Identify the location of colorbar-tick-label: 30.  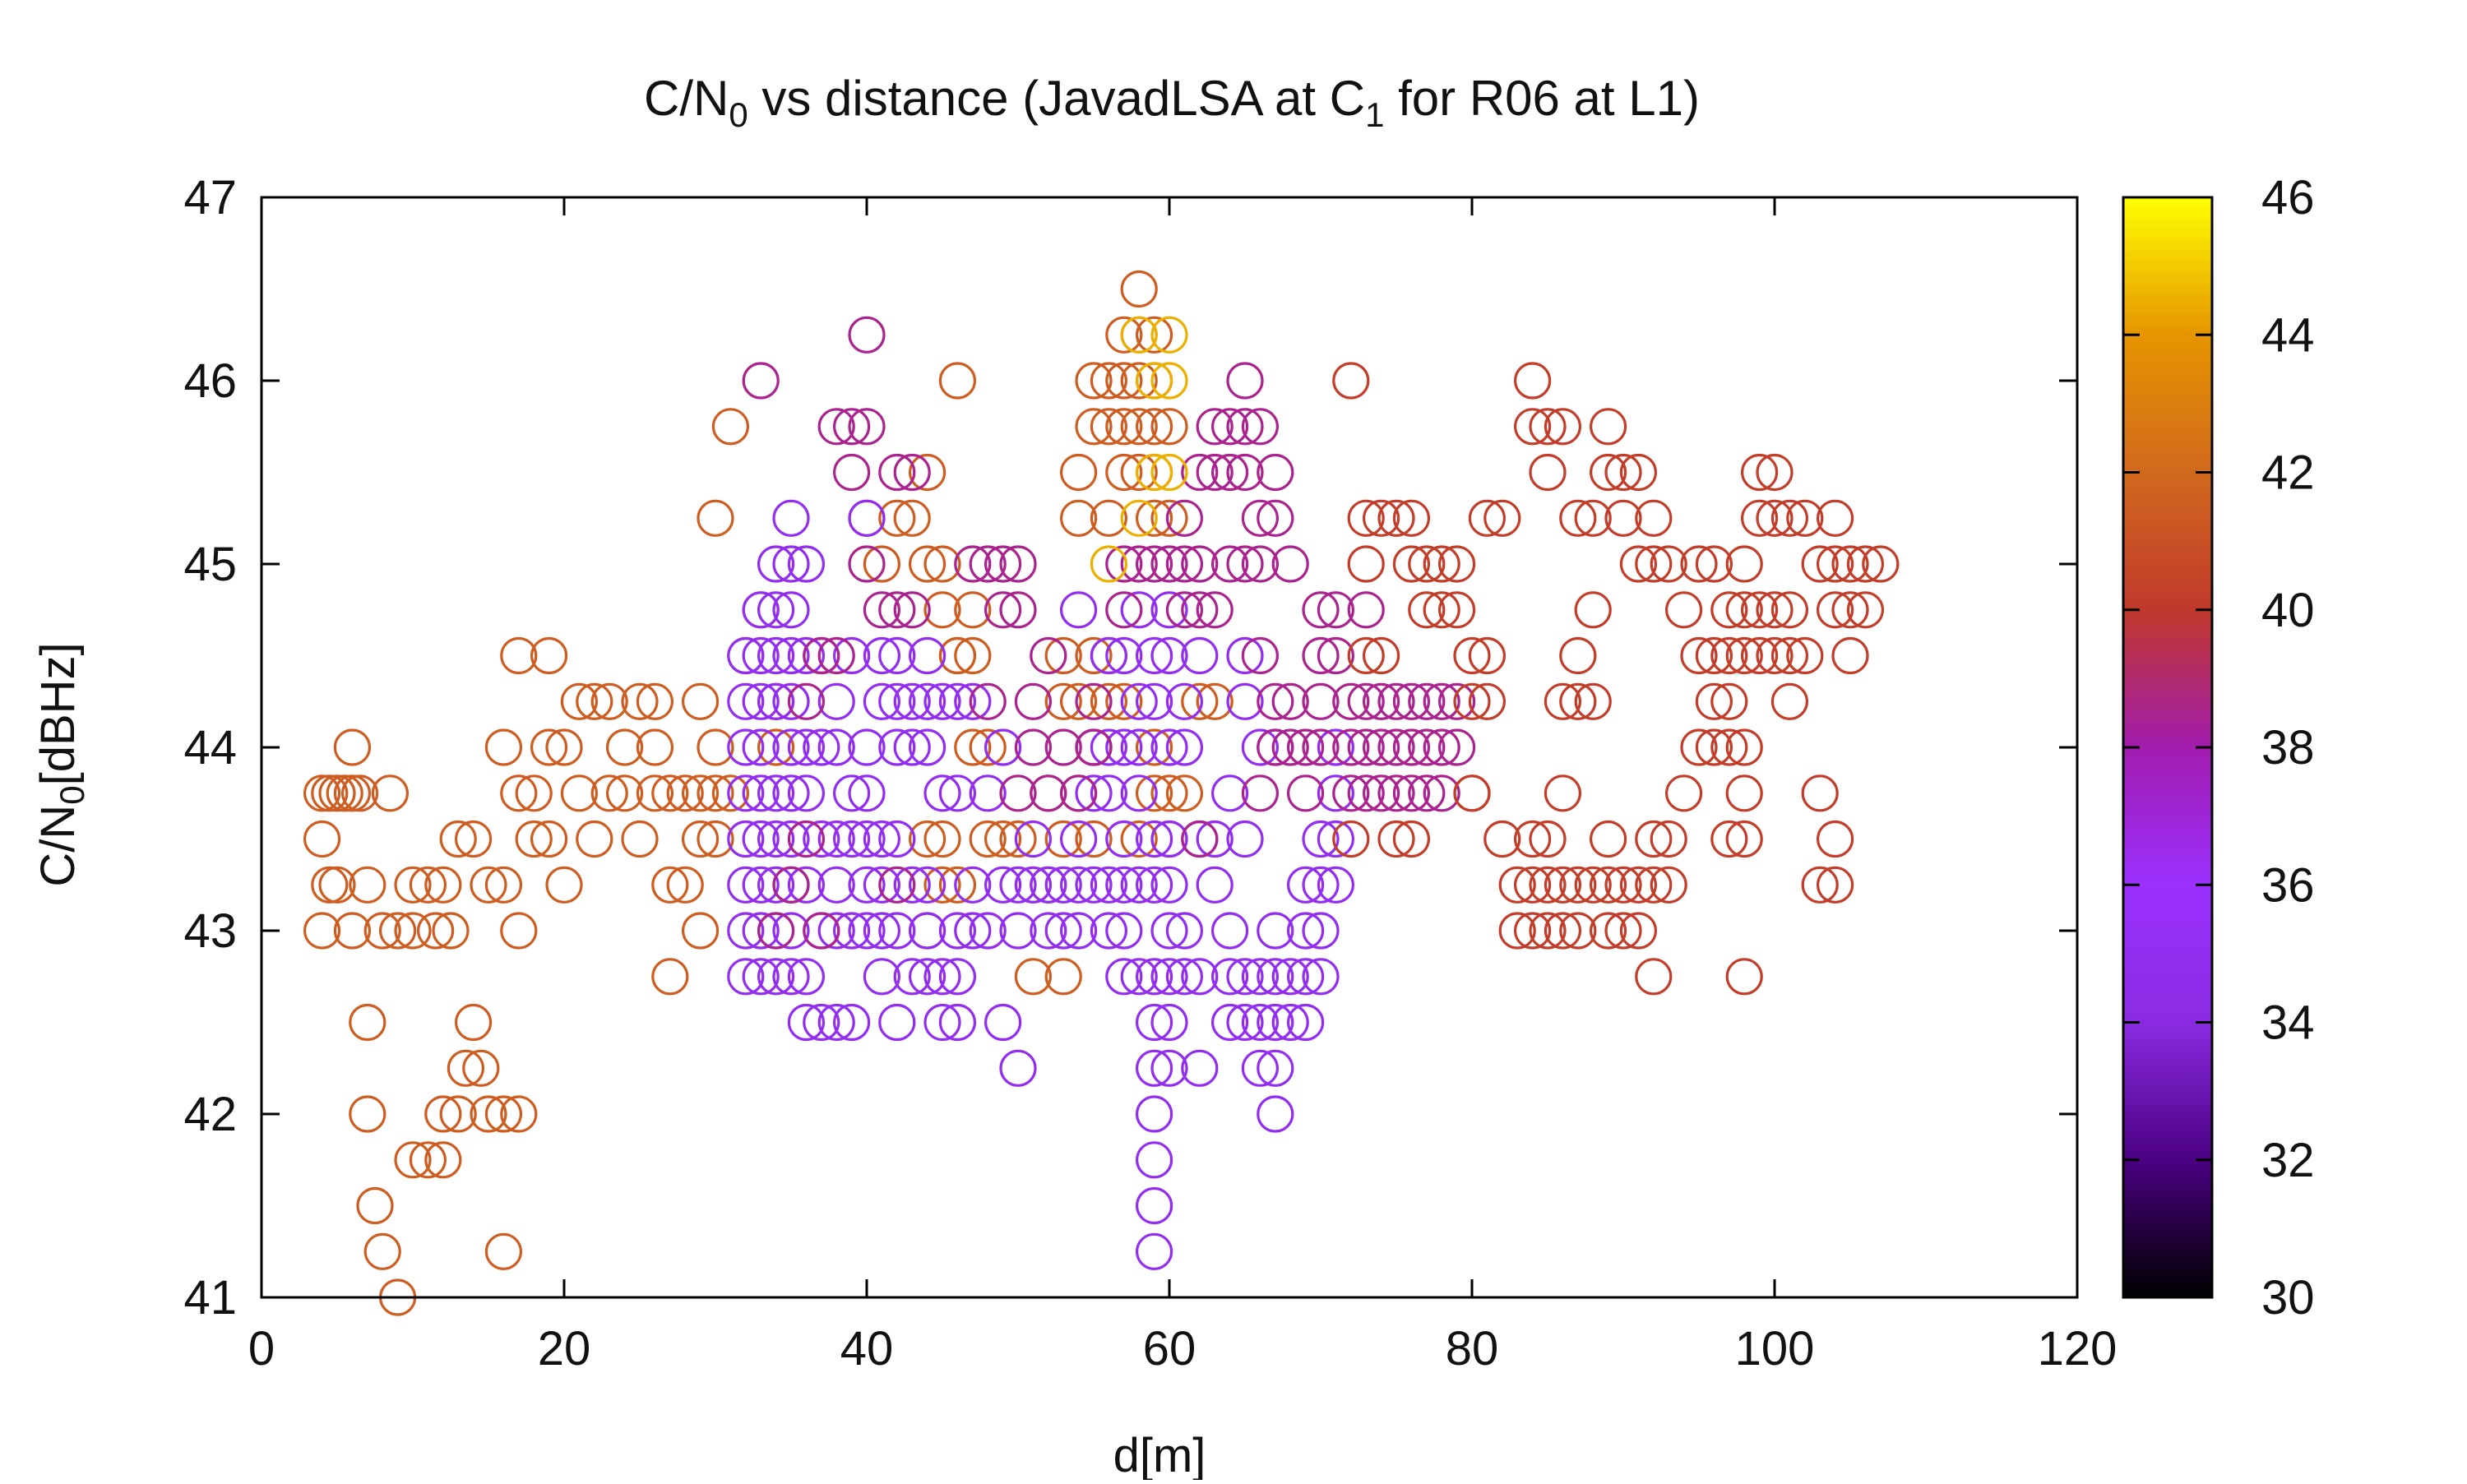
(2288, 1298).